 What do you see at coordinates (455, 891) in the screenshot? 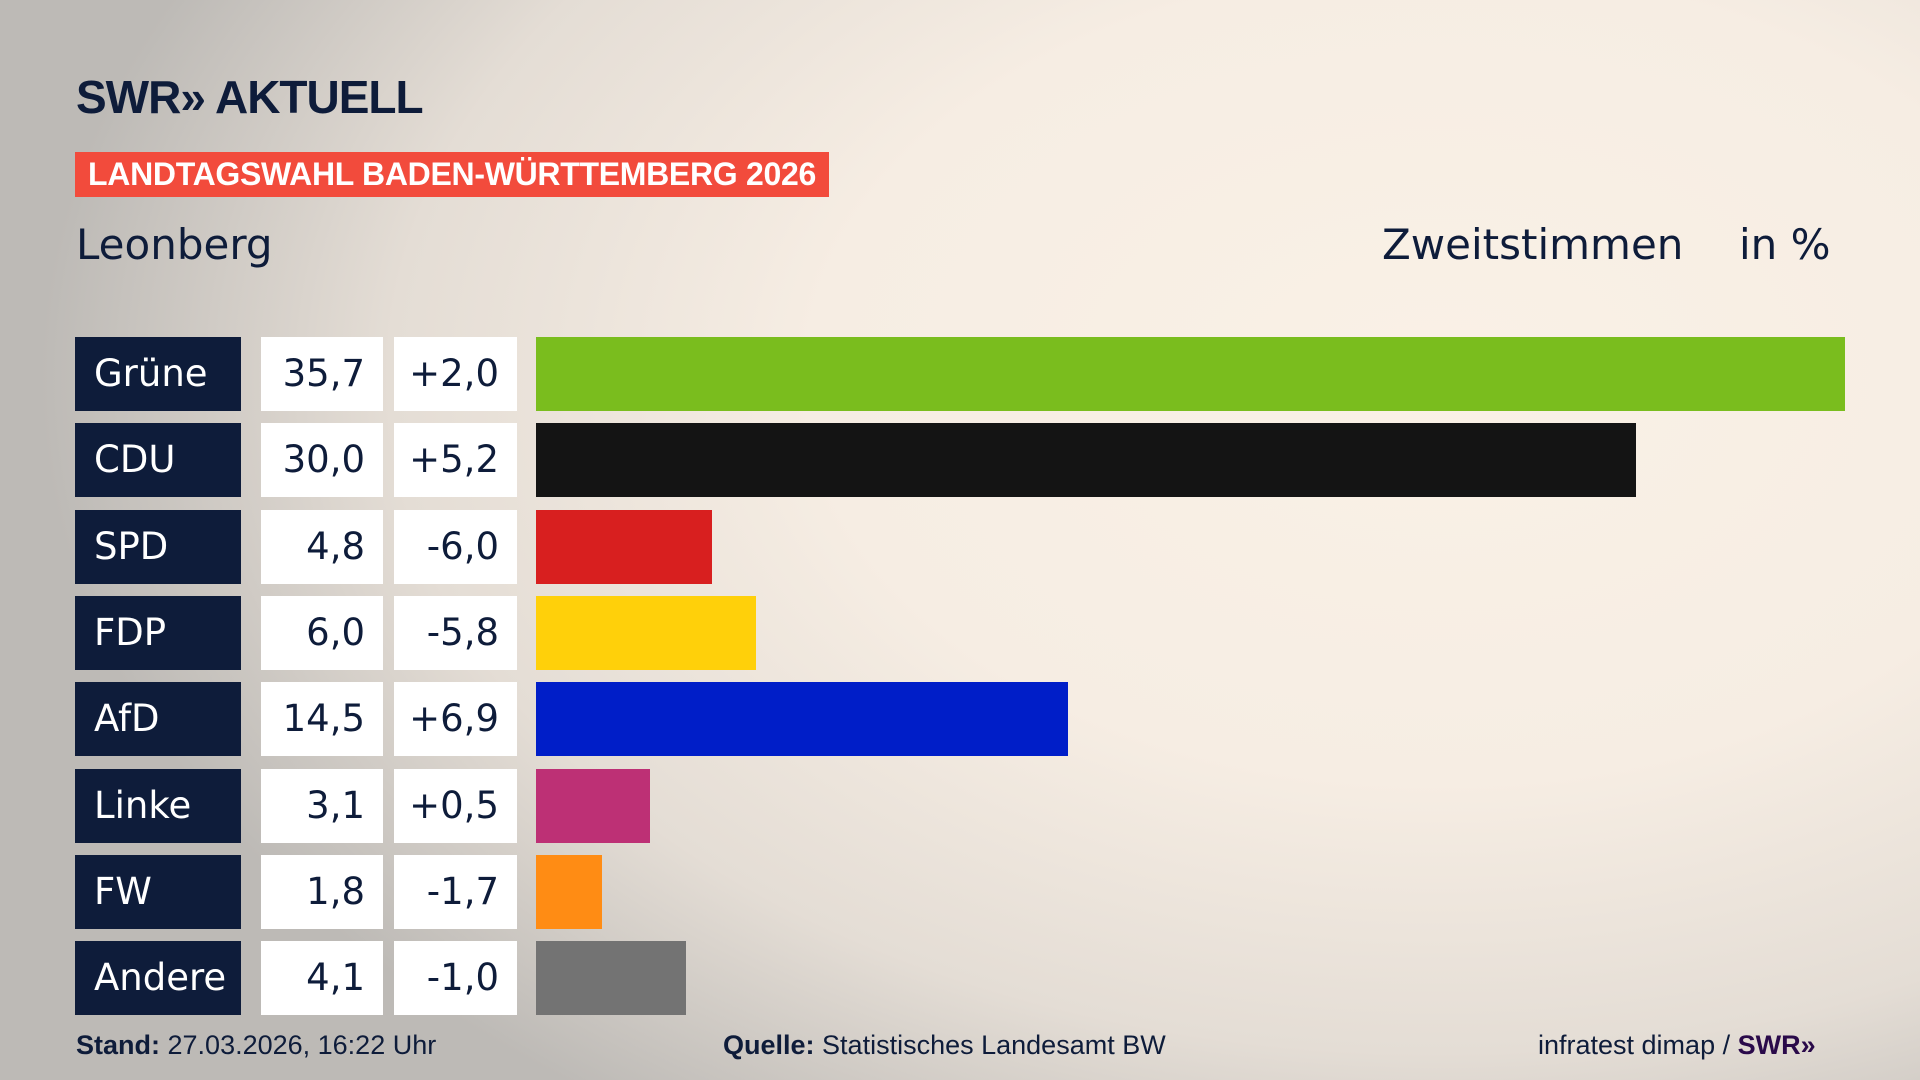
I see `party-diff: -1,7` at bounding box center [455, 891].